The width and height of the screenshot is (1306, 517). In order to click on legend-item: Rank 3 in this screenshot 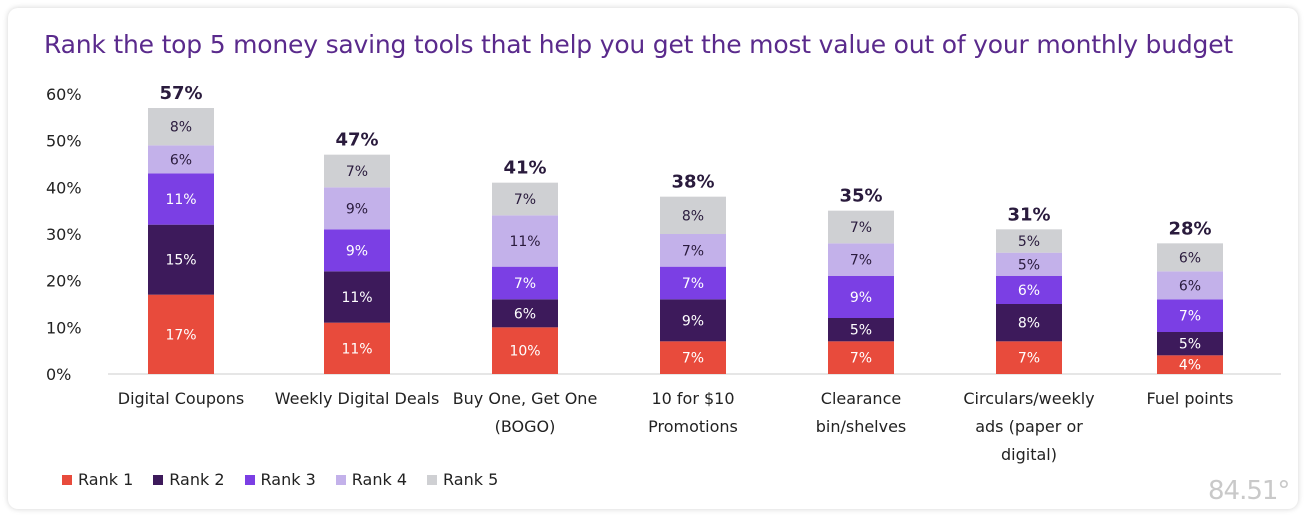, I will do `click(280, 479)`.